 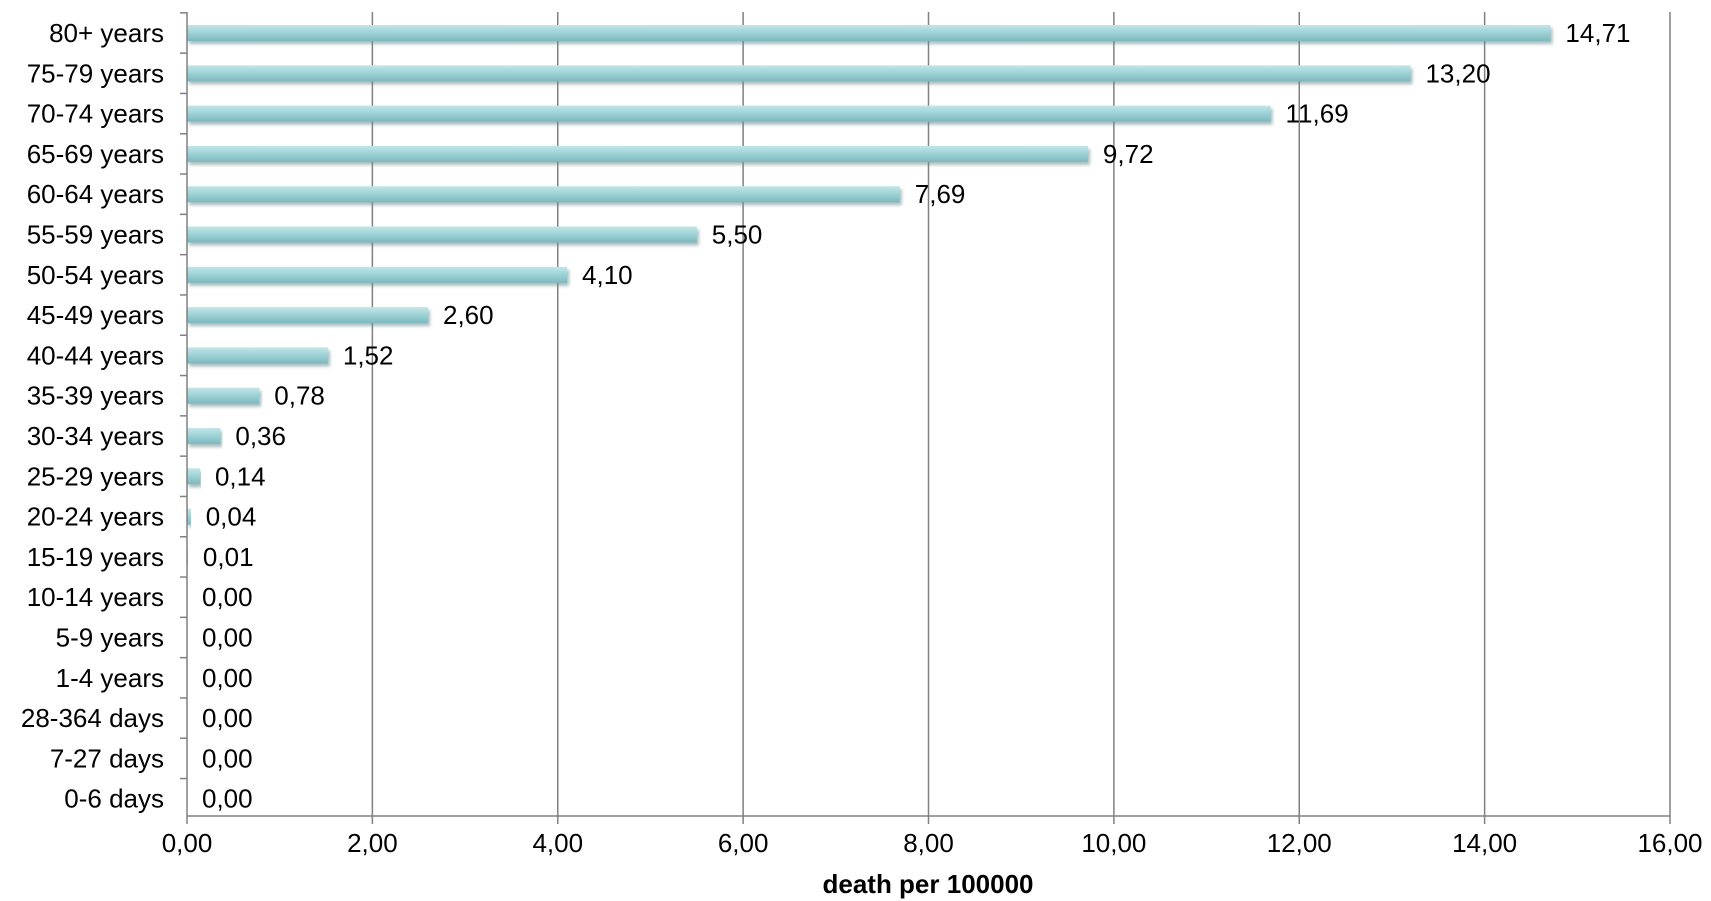 I want to click on category-label: 30-34 years, so click(x=95, y=436).